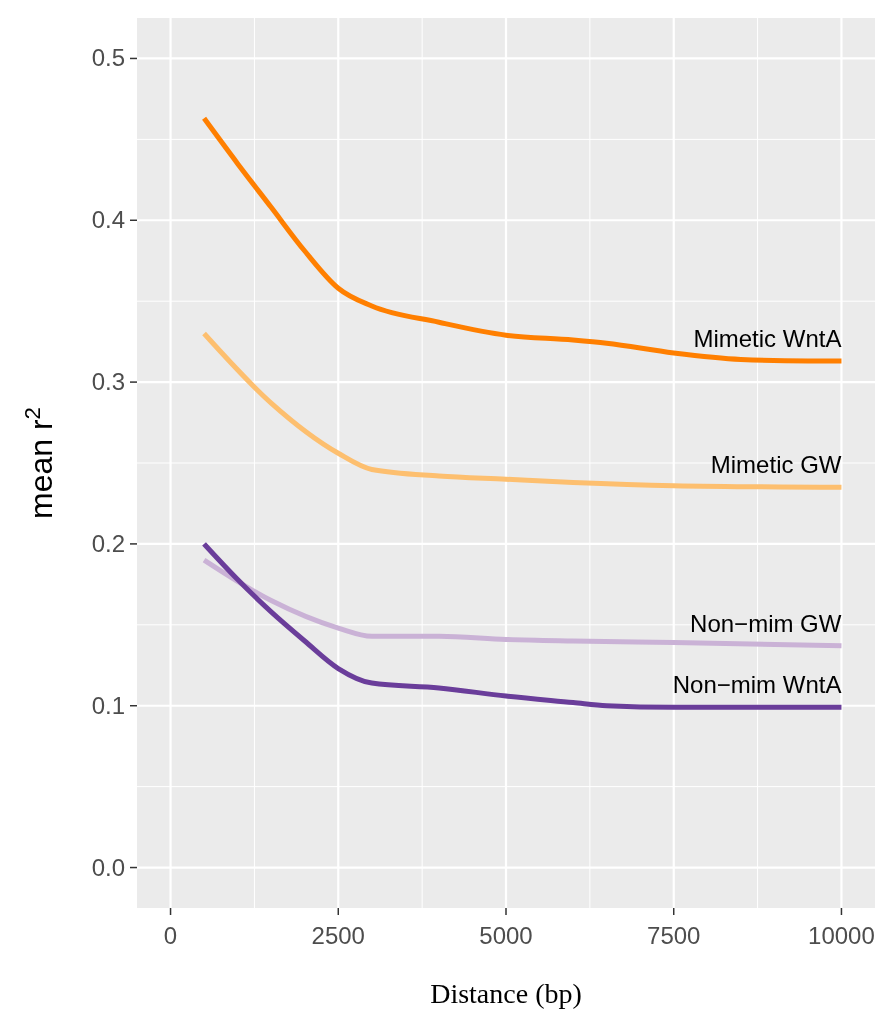  Describe the element at coordinates (108, 543) in the screenshot. I see `y-tick-label: 0.2` at that location.